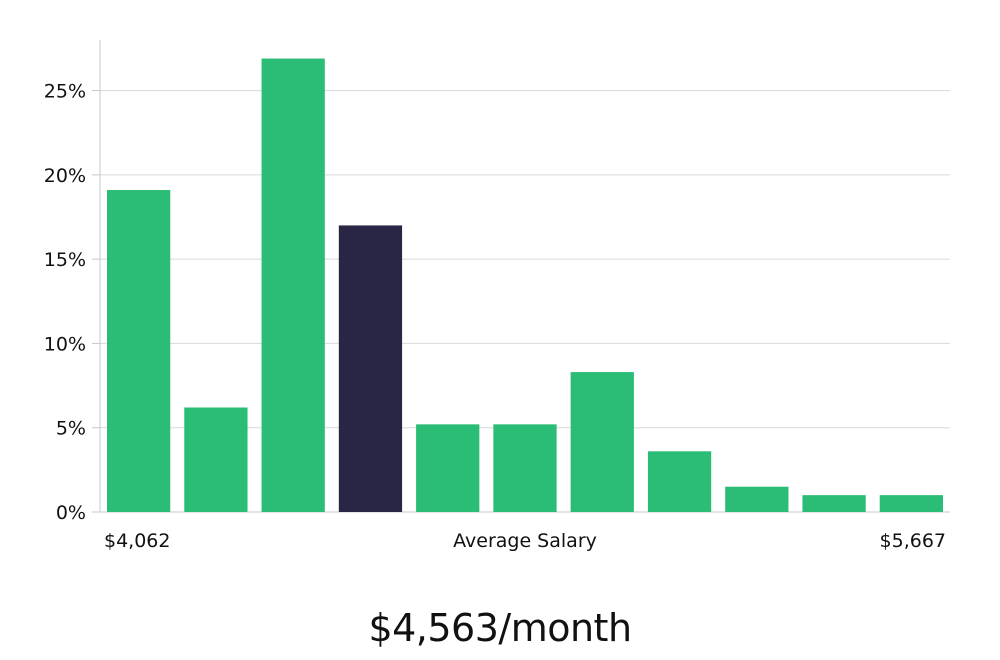 The height and width of the screenshot is (660, 1000). What do you see at coordinates (137, 541) in the screenshot?
I see `x-min-label: $4,062` at bounding box center [137, 541].